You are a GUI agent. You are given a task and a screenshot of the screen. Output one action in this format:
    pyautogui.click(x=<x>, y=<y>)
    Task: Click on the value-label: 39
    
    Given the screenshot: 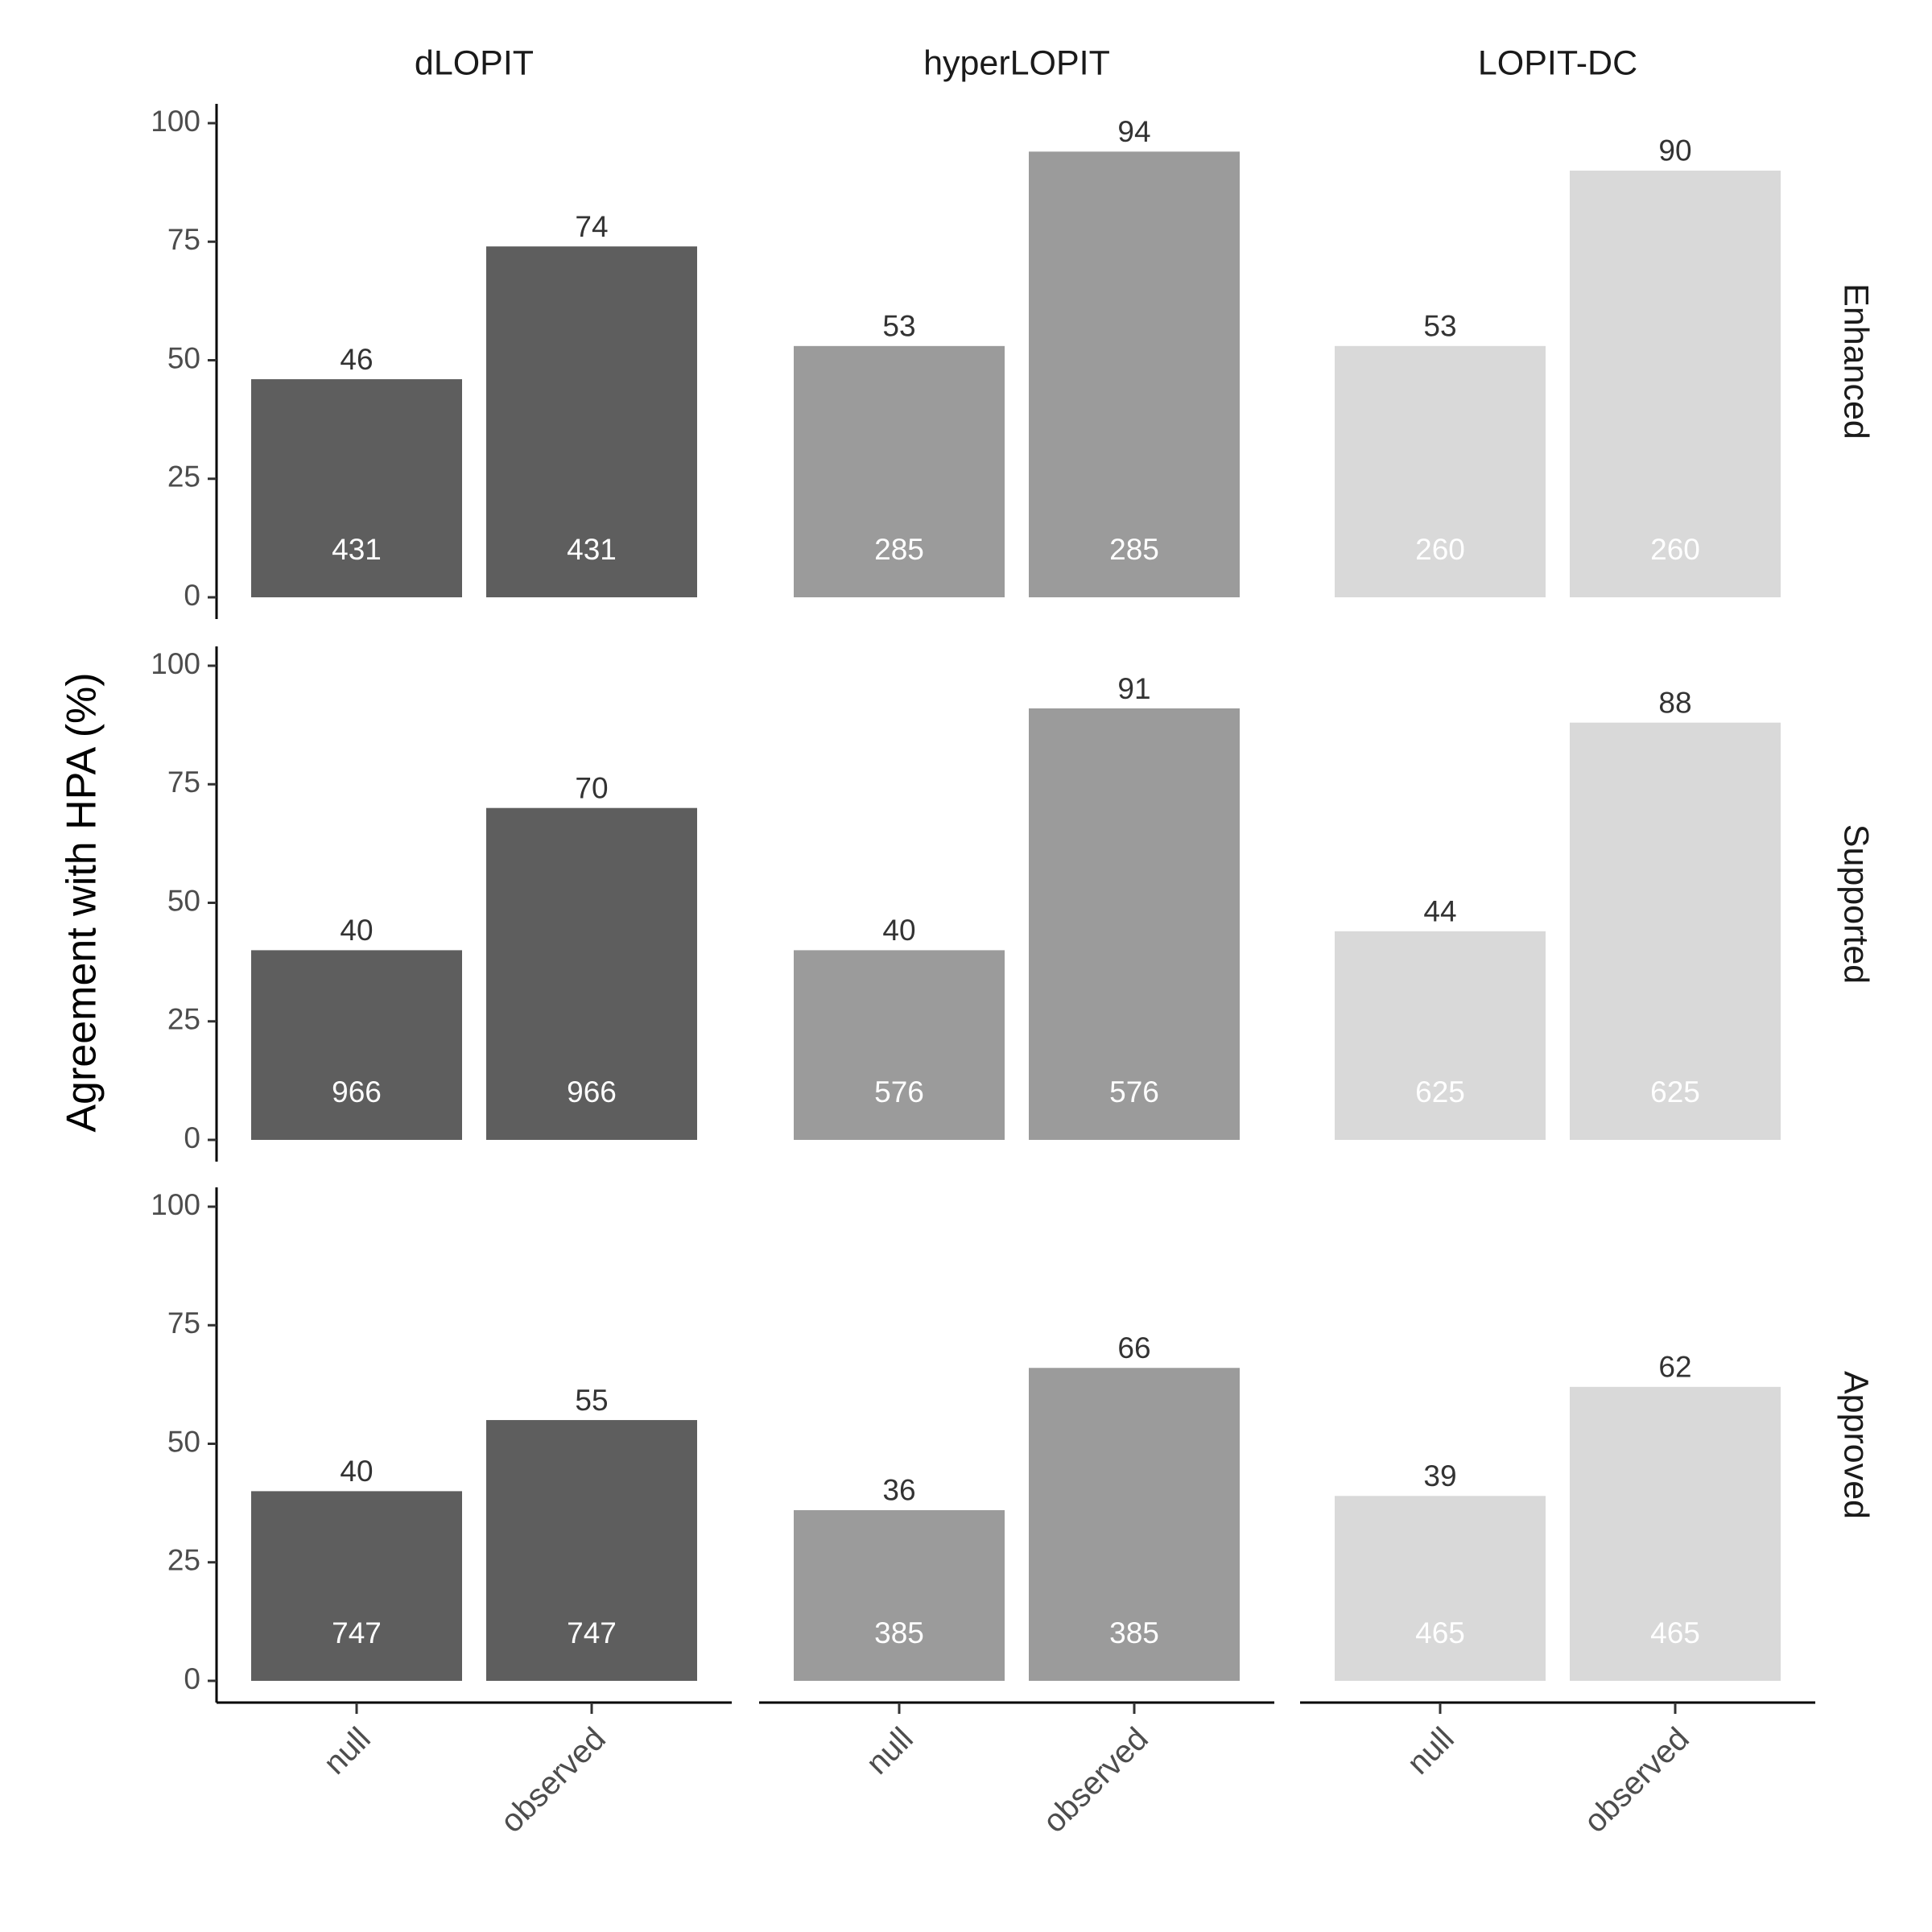 What is the action you would take?
    pyautogui.click(x=1439, y=1475)
    